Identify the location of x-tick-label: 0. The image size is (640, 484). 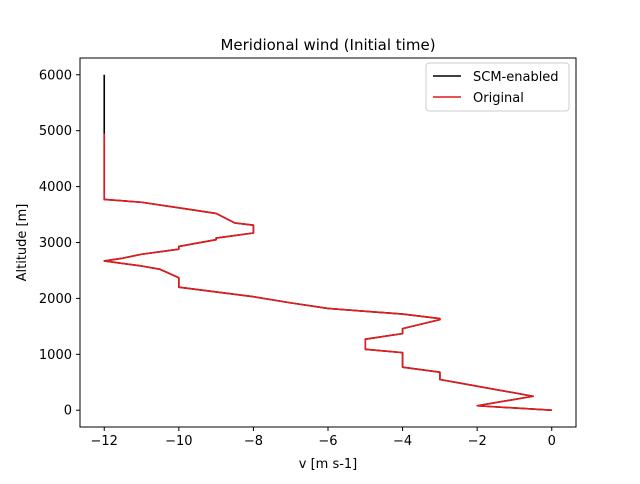
(552, 441).